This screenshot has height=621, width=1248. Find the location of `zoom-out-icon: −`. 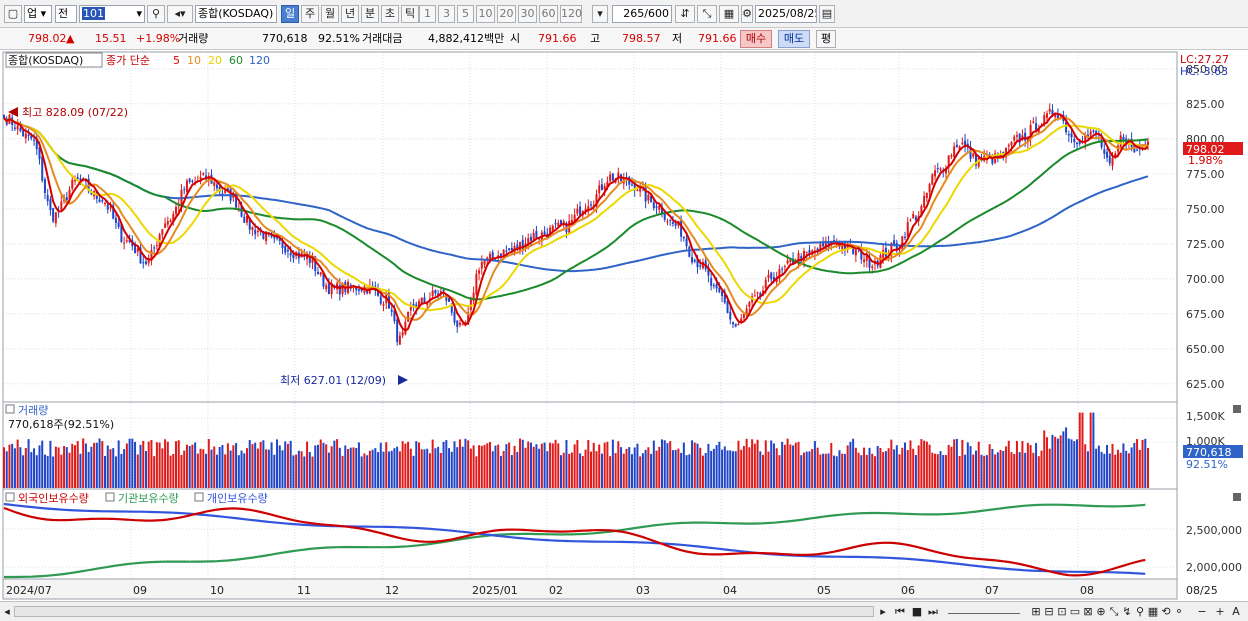

zoom-out-icon: − is located at coordinates (1202, 611).